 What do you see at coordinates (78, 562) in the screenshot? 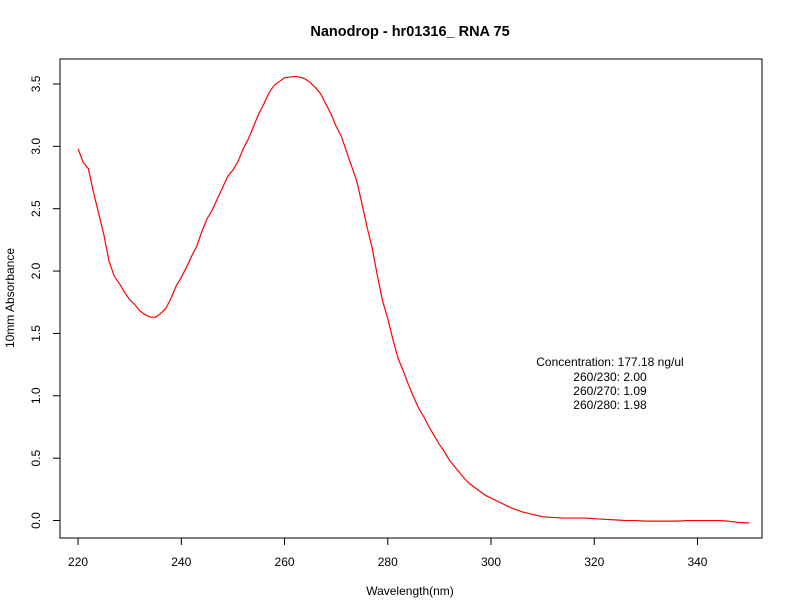
I see `x-tick-label: 220` at bounding box center [78, 562].